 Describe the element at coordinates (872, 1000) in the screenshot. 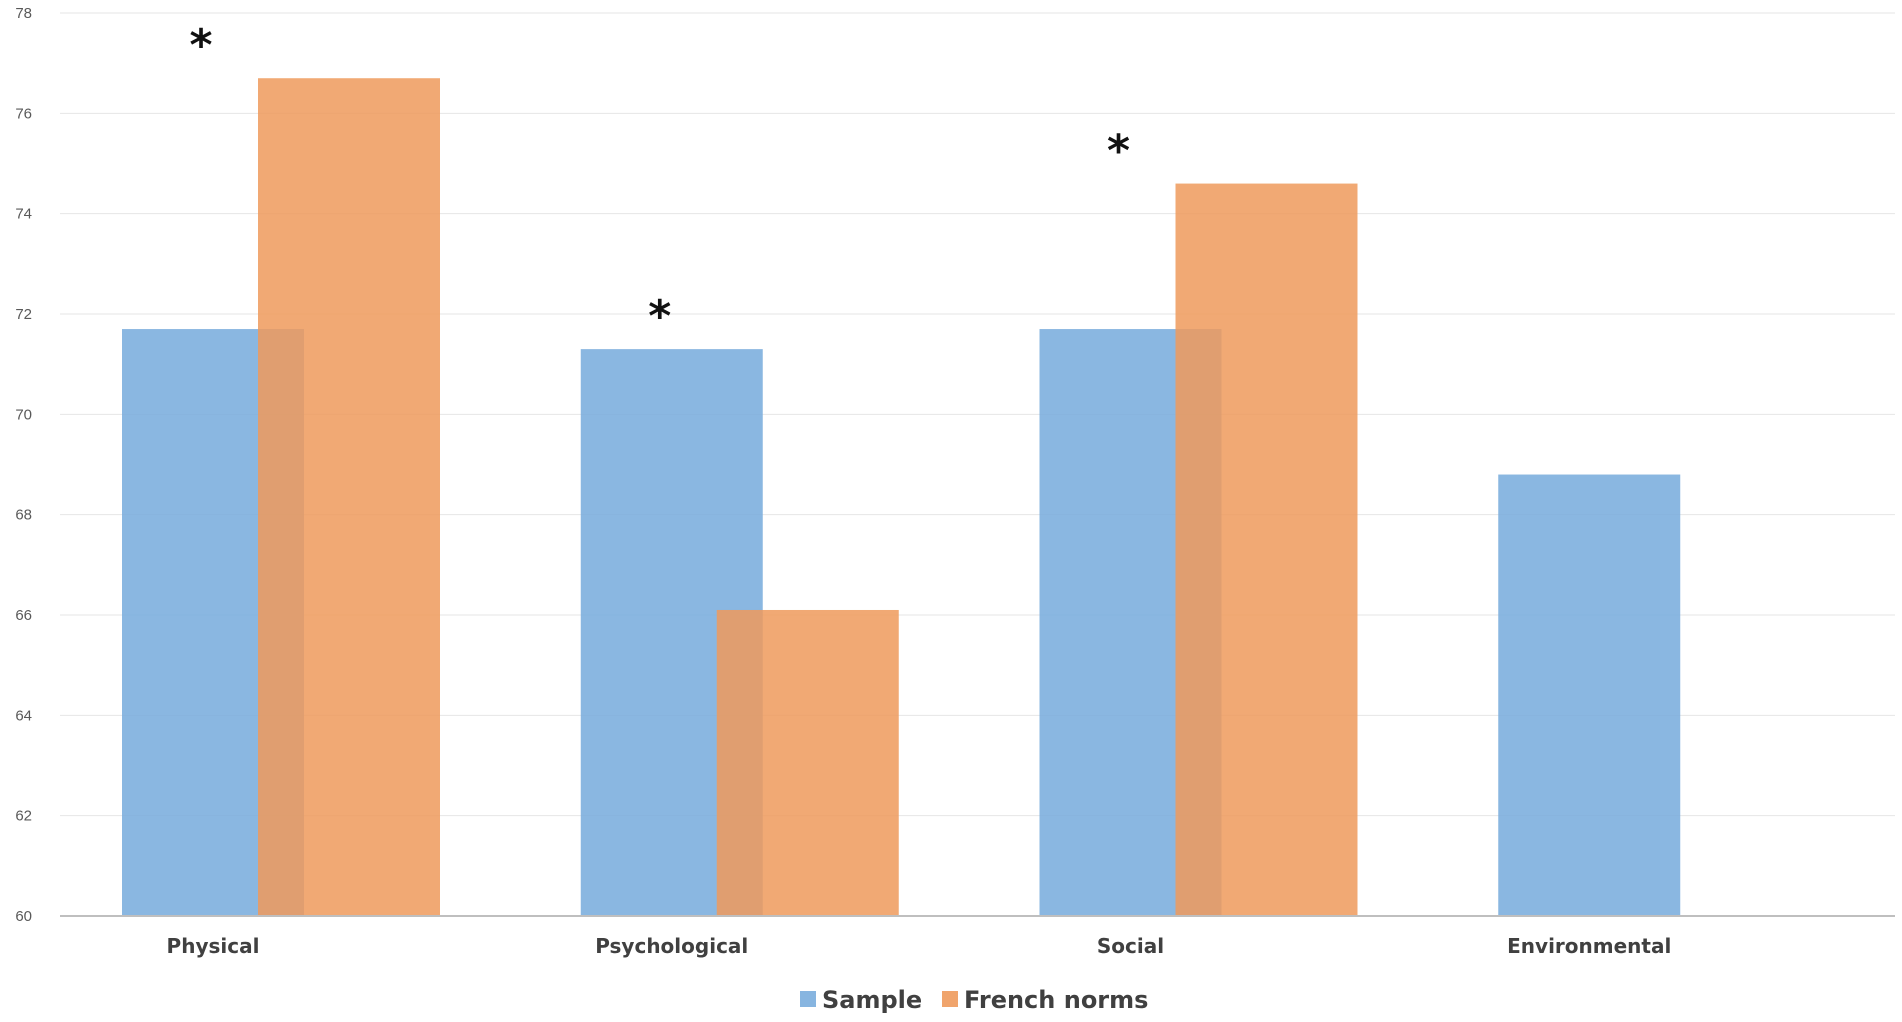

I see `legend-label-sample: Sample` at that location.